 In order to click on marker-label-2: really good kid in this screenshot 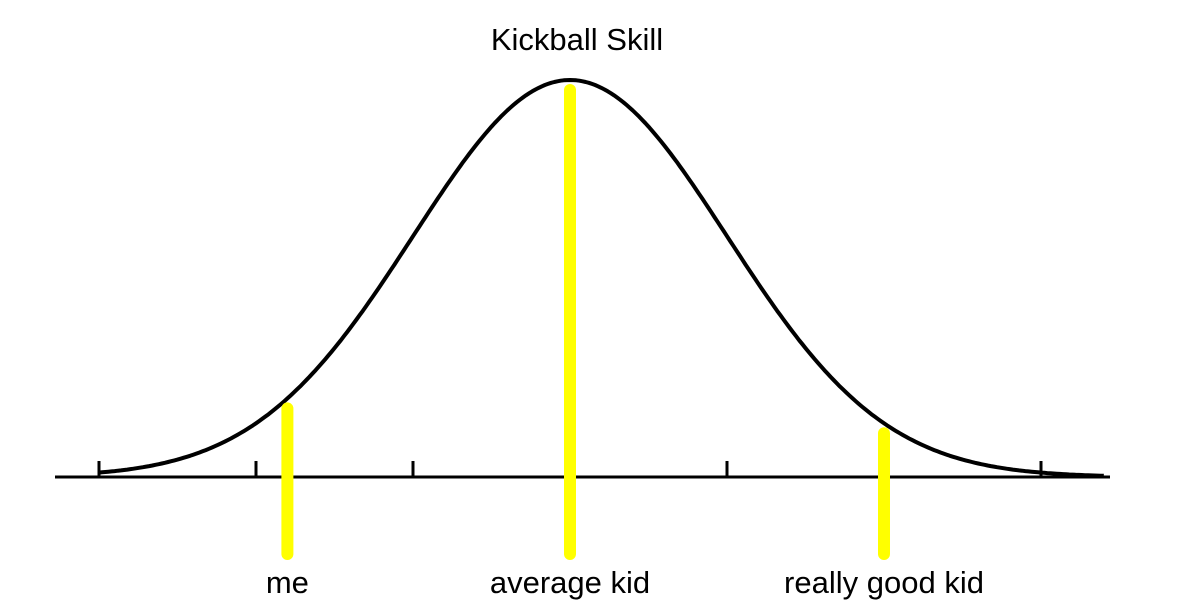, I will do `click(884, 582)`.